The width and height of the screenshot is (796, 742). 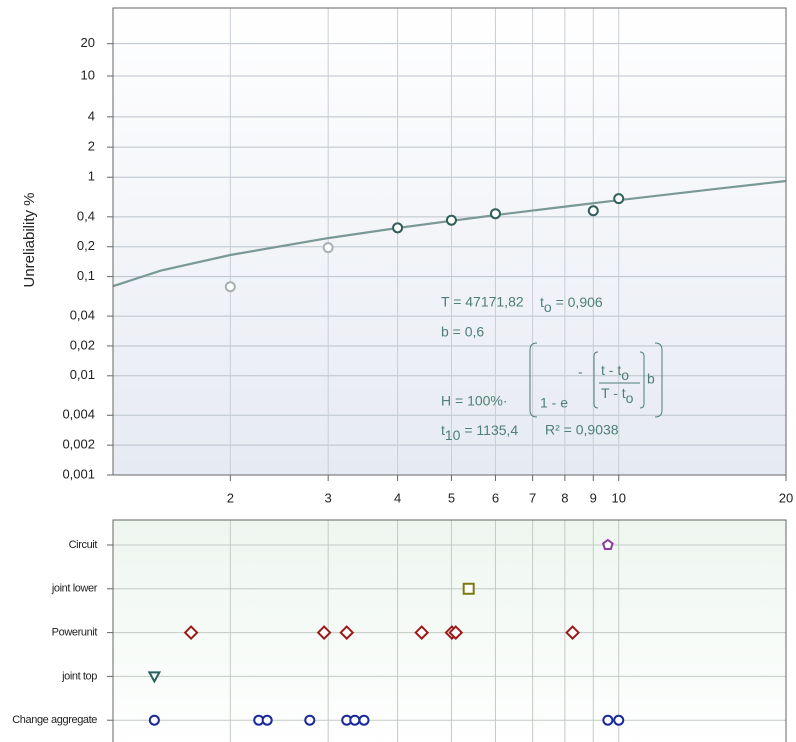 What do you see at coordinates (91, 176) in the screenshot?
I see `y-tick-label: 1` at bounding box center [91, 176].